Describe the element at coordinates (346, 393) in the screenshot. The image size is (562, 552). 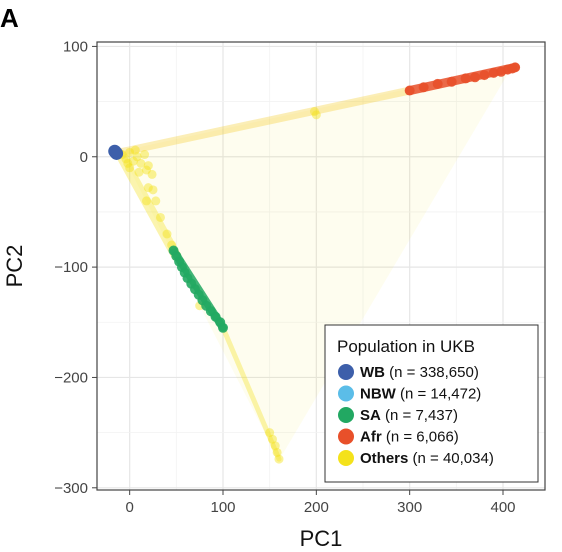
I see `legend-key-nbw` at that location.